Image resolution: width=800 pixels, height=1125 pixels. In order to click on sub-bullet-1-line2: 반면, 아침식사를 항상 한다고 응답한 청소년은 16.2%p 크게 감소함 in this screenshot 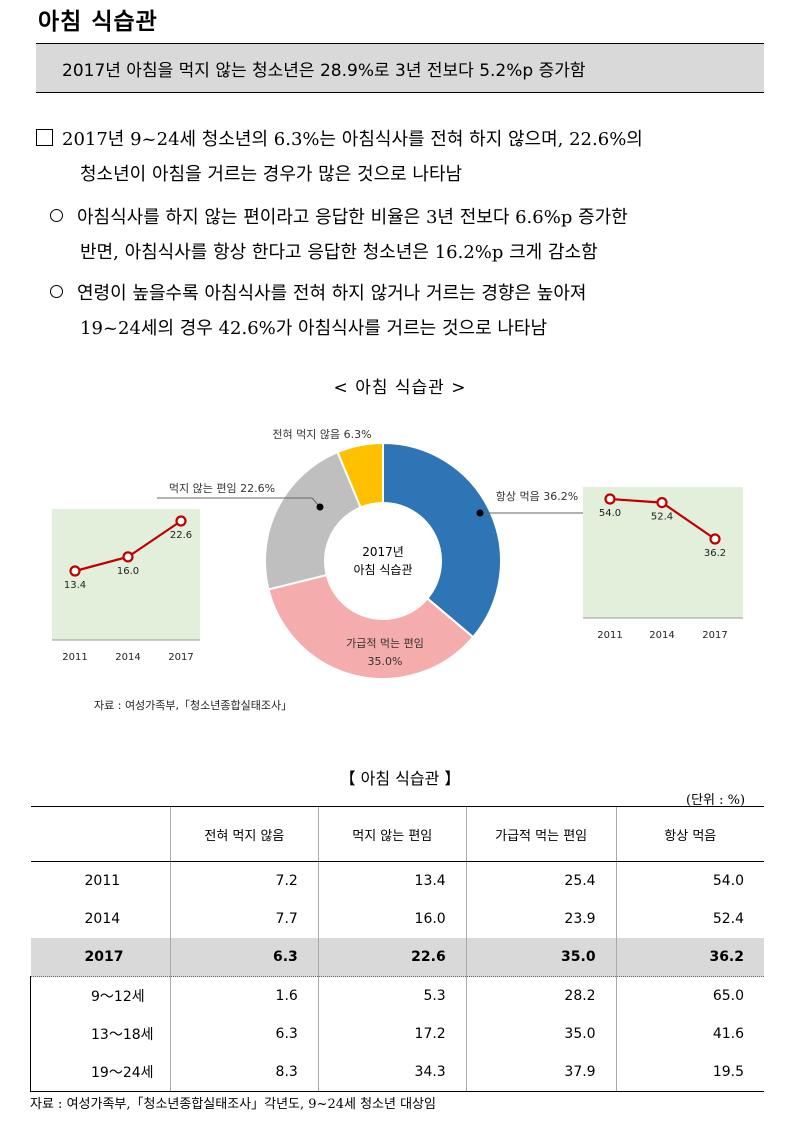, I will do `click(339, 252)`.